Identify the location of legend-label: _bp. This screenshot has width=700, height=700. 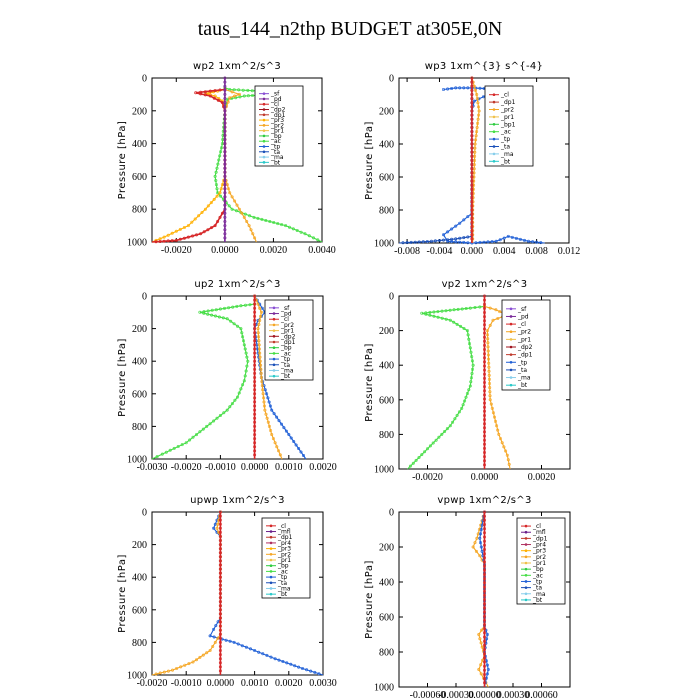
(283, 566).